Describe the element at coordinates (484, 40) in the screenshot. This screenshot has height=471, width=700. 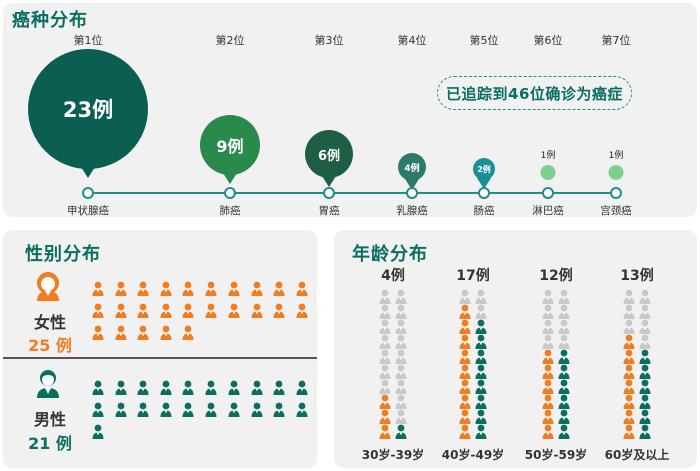
I see `rank-label: 第5位` at that location.